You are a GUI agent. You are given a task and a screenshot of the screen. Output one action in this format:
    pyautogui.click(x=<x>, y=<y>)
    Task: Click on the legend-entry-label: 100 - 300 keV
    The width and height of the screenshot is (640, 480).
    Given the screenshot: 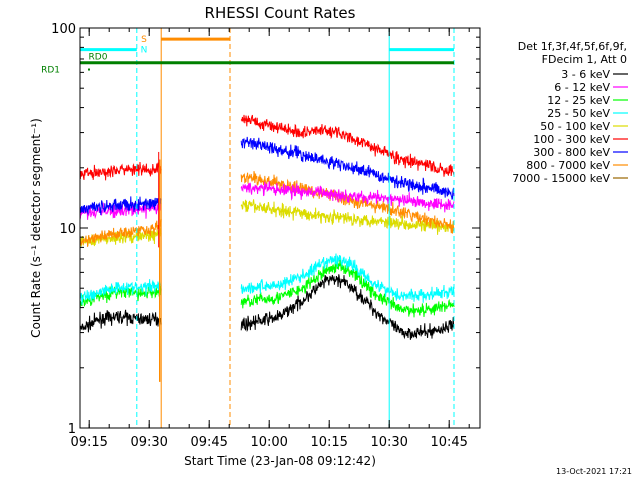 What is the action you would take?
    pyautogui.click(x=571, y=139)
    